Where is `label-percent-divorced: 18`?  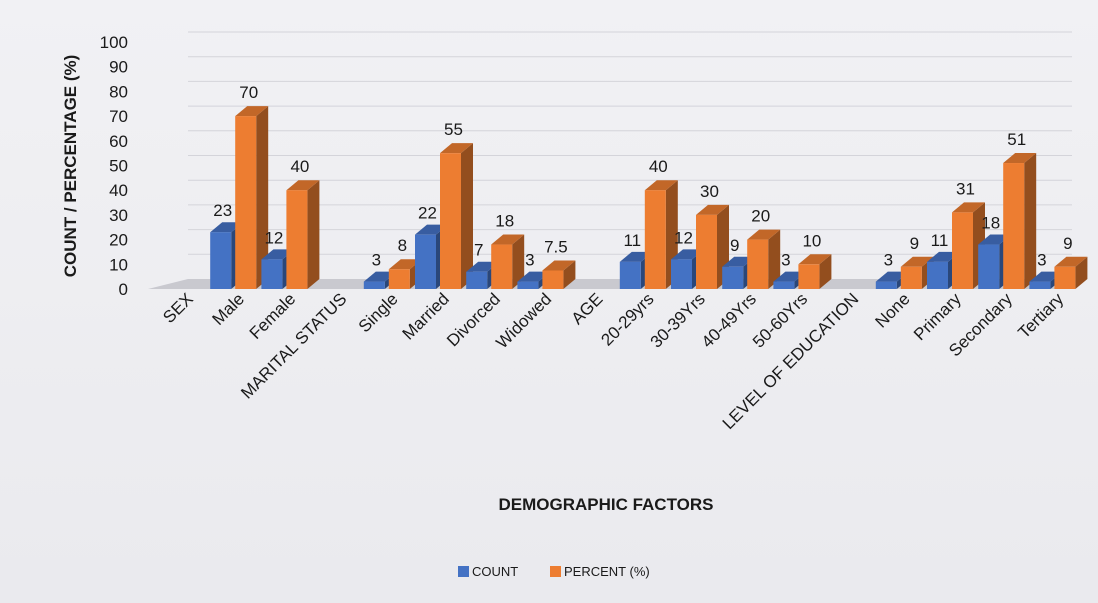
label-percent-divorced: 18 is located at coordinates (504, 221).